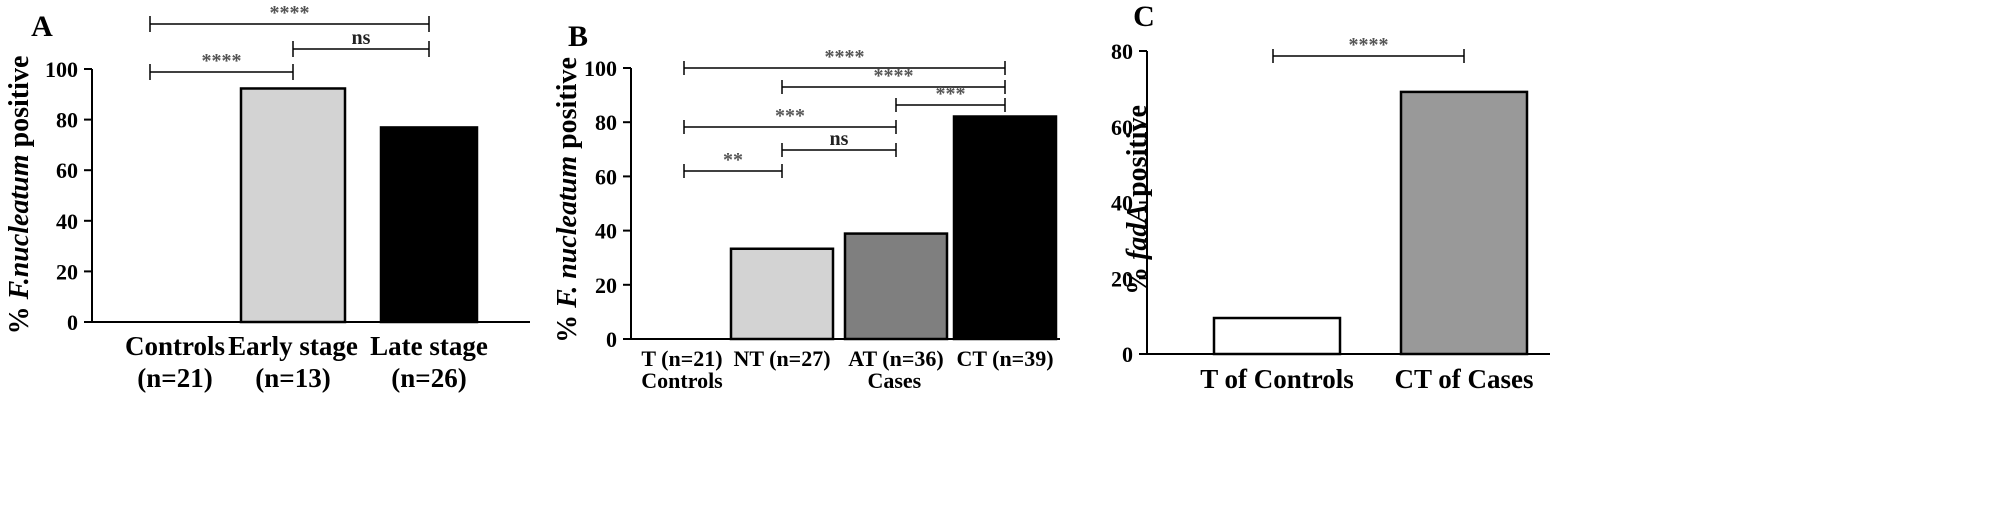 Image resolution: width=2007 pixels, height=508 pixels. What do you see at coordinates (681, 358) in the screenshot?
I see `category-label: T (n=21)` at bounding box center [681, 358].